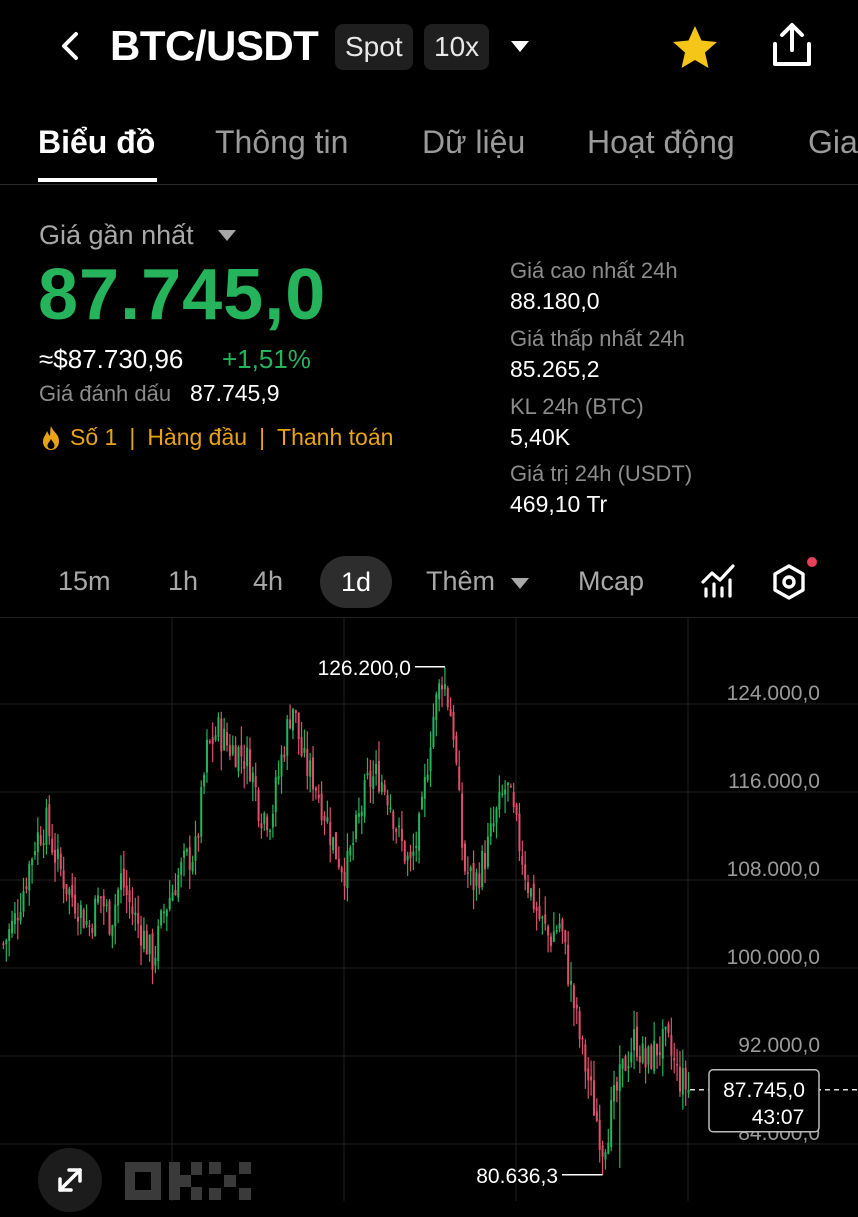  Describe the element at coordinates (474, 142) in the screenshot. I see `tab-data: Dữ liệu` at that location.